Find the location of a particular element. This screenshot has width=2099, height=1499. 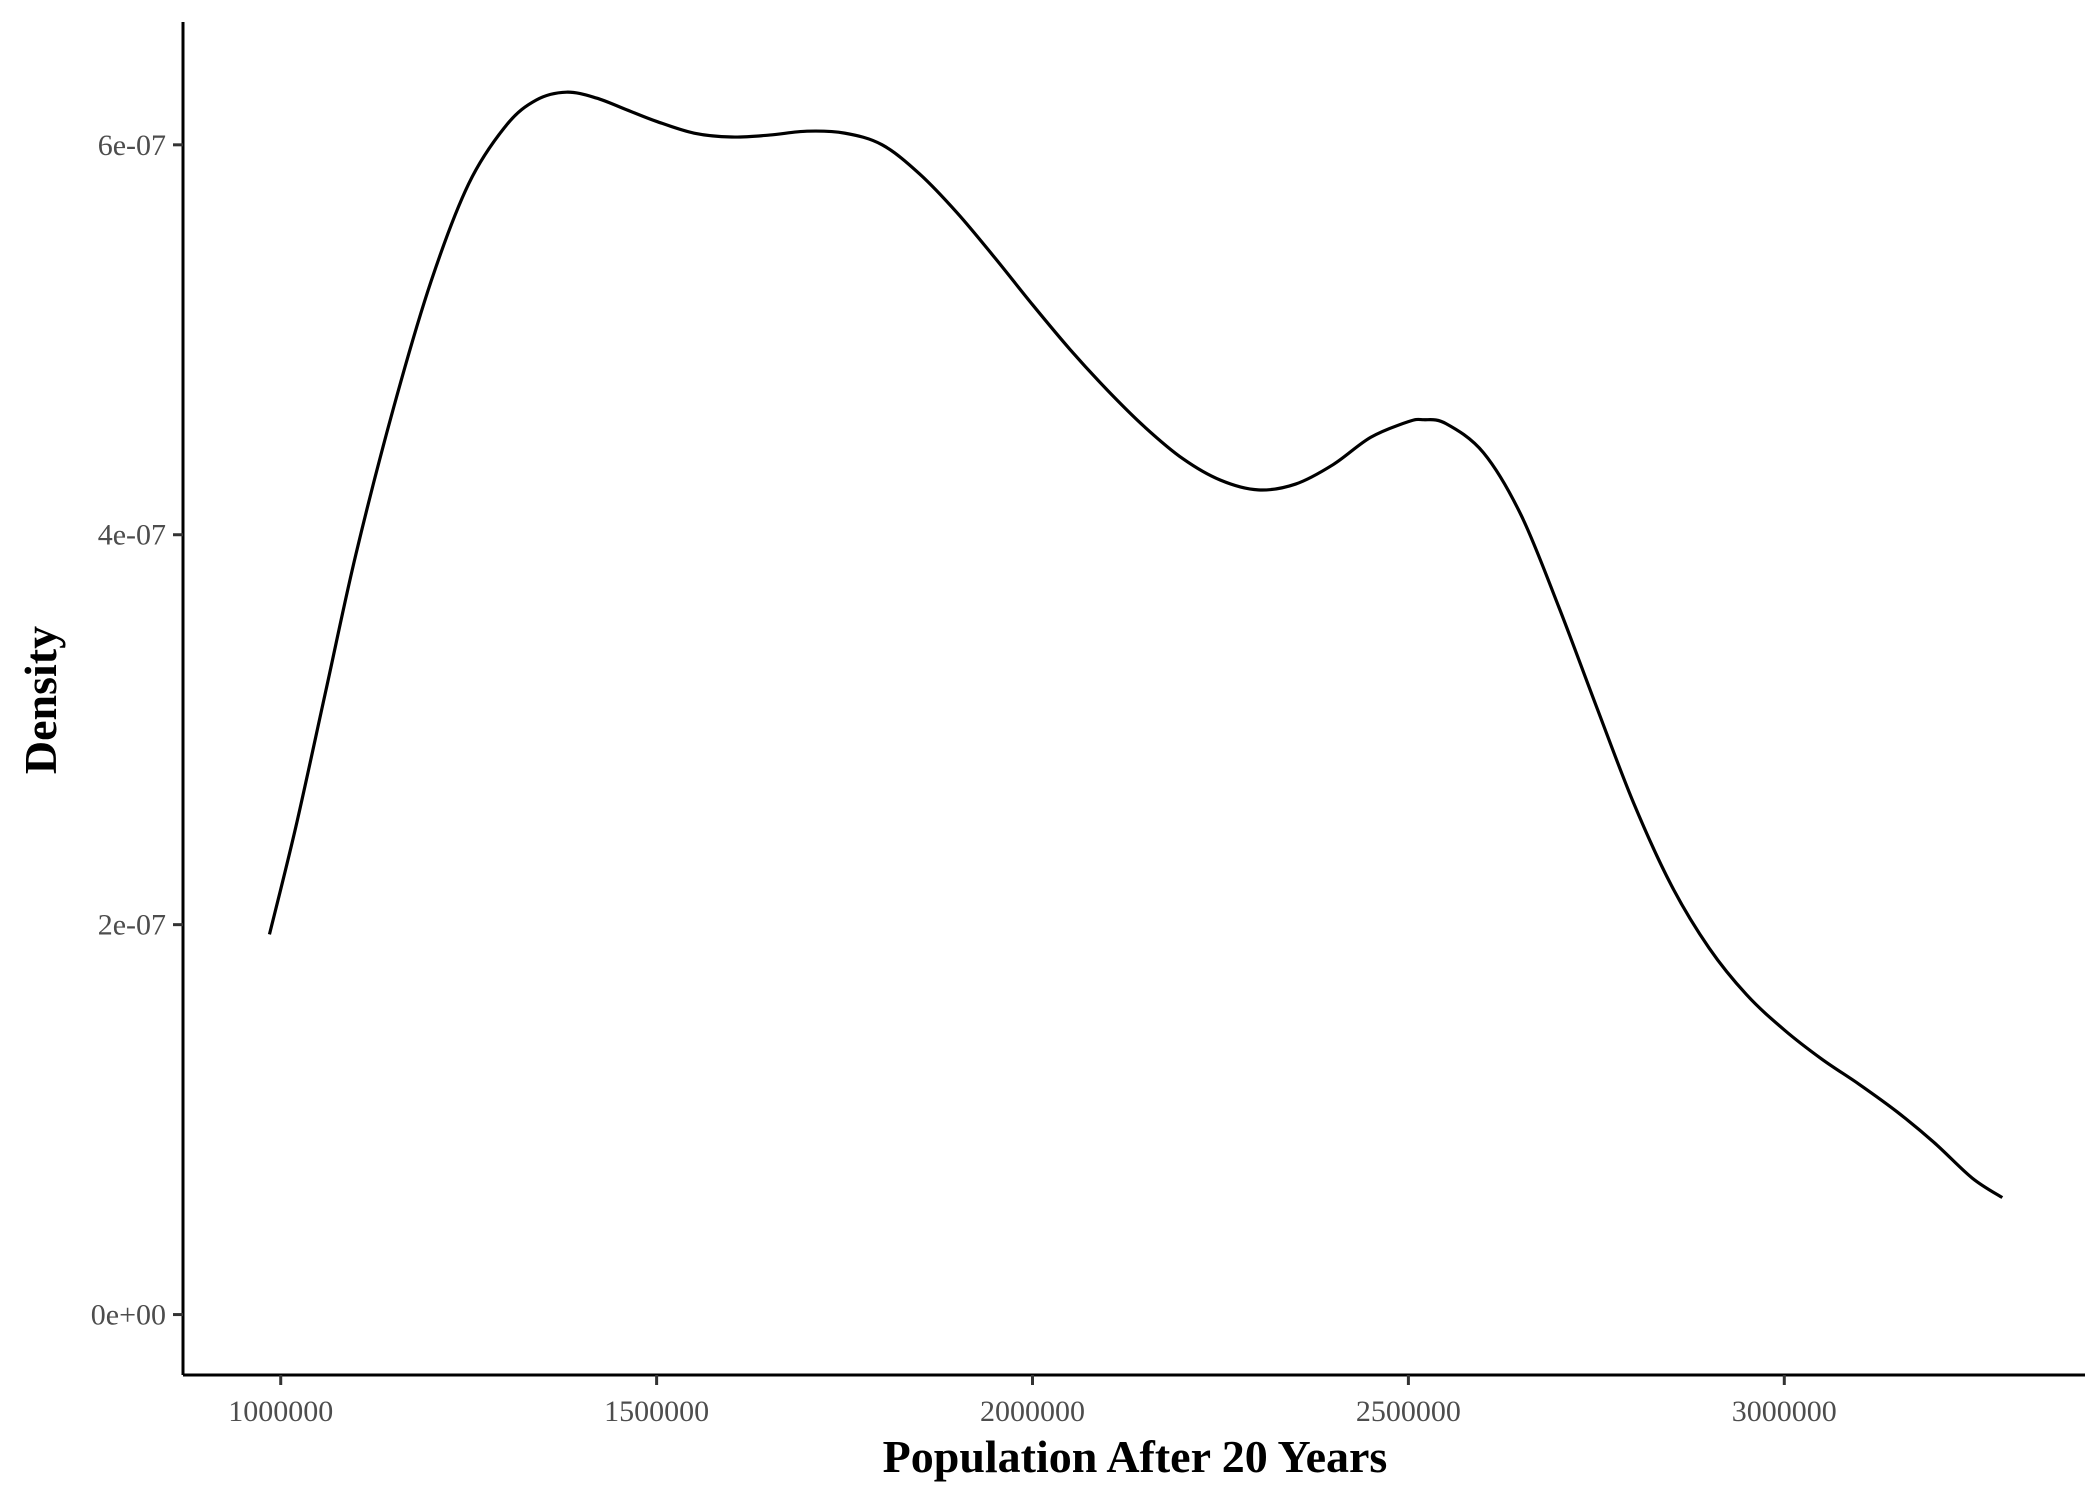

y-tick-label: 4e-07 is located at coordinates (132, 535).